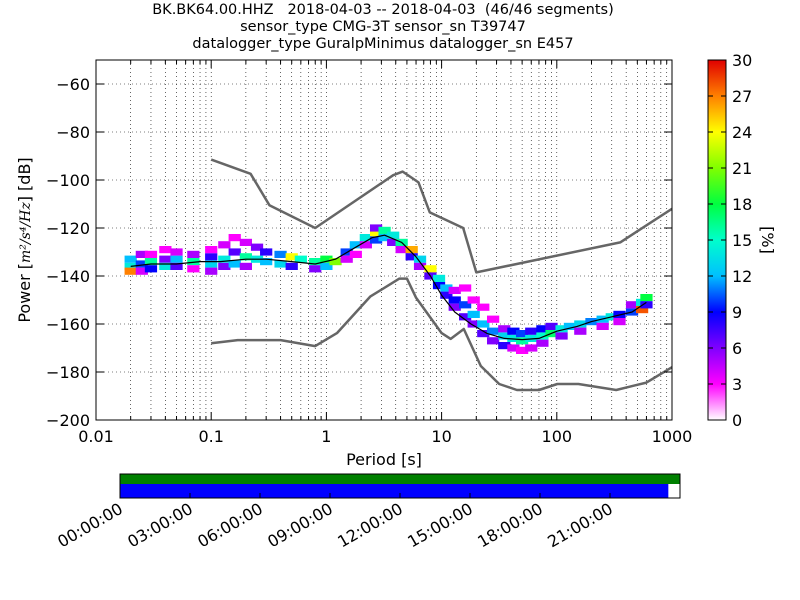 The image size is (800, 600). I want to click on availability-tick-label: 03:00:00, so click(160, 525).